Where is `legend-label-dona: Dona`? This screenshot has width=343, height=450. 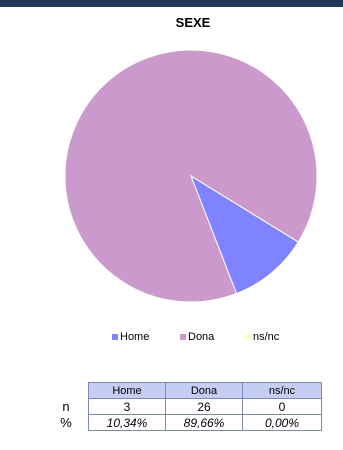 legend-label-dona: Dona is located at coordinates (201, 337).